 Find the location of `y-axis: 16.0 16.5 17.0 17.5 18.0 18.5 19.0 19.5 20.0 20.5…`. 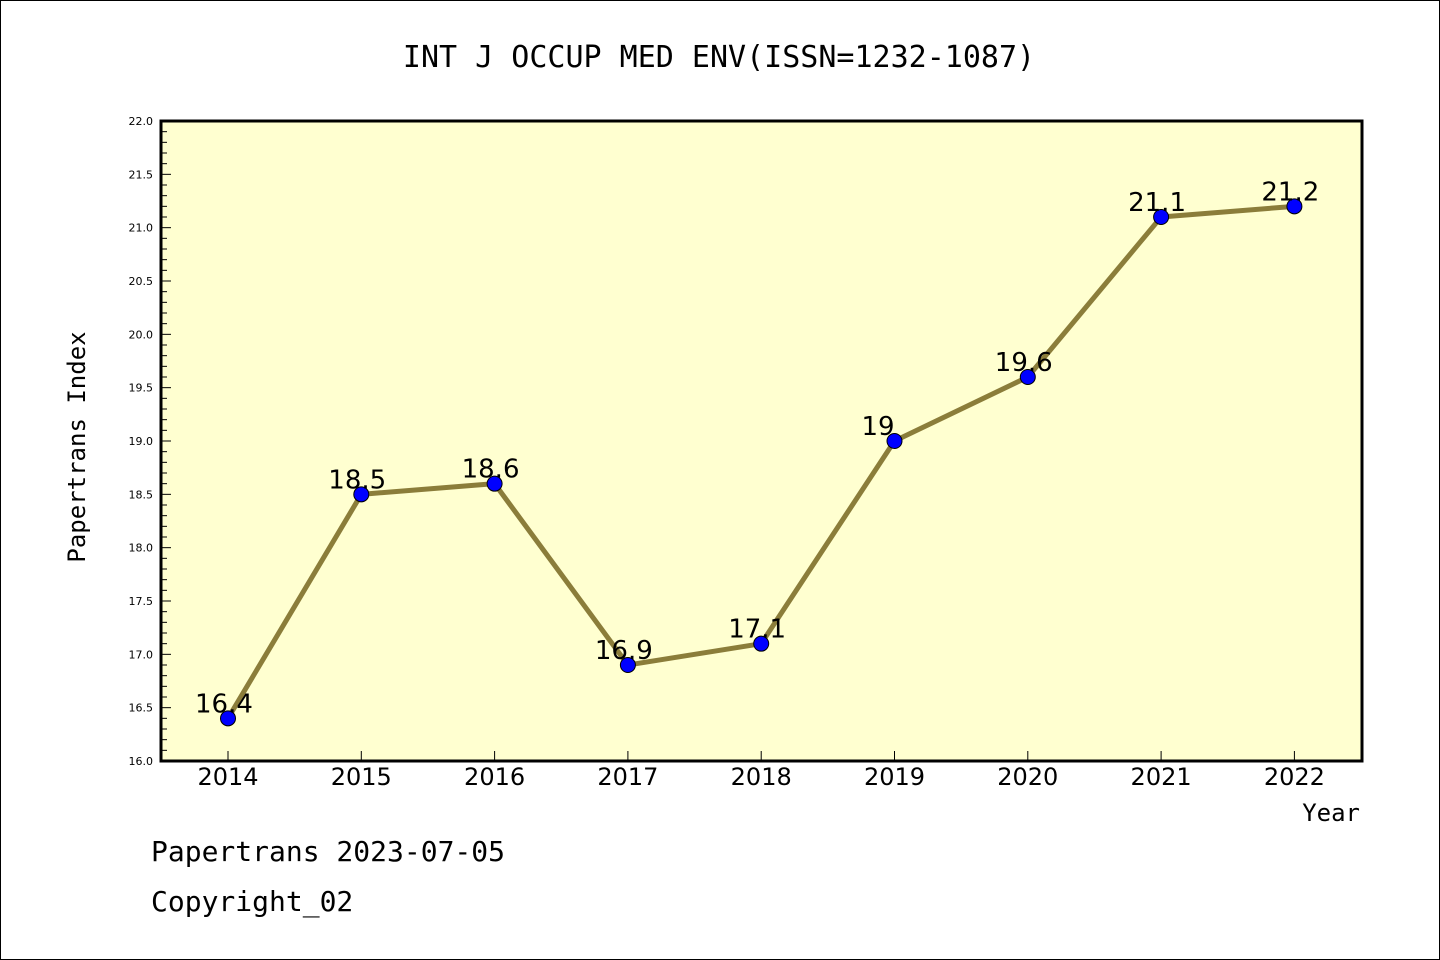

y-axis: 16.0 16.5 17.0 17.5 18.0 18.5 19.0 19.5 20.0 20.5… is located at coordinates (150, 441).